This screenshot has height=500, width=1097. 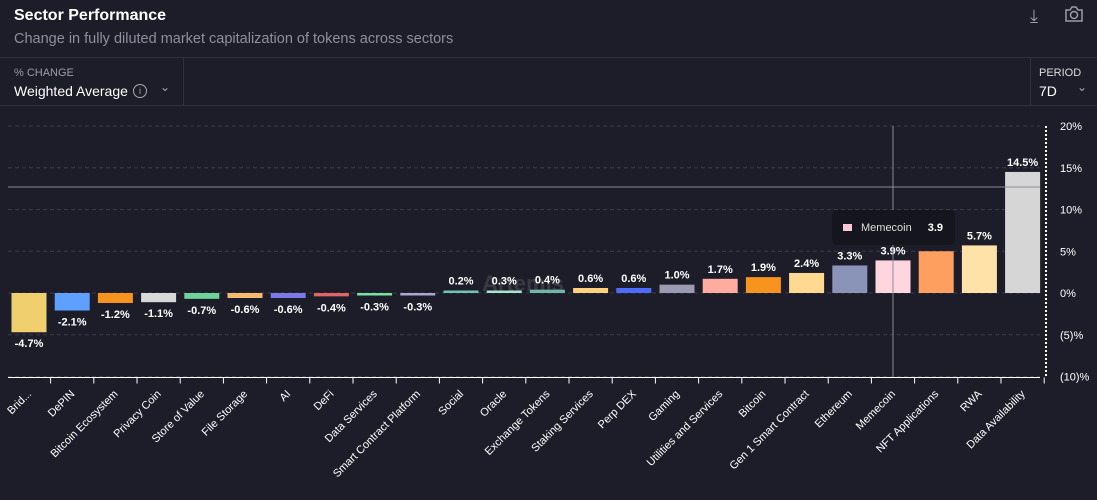 I want to click on bar-rwa, so click(x=979, y=269).